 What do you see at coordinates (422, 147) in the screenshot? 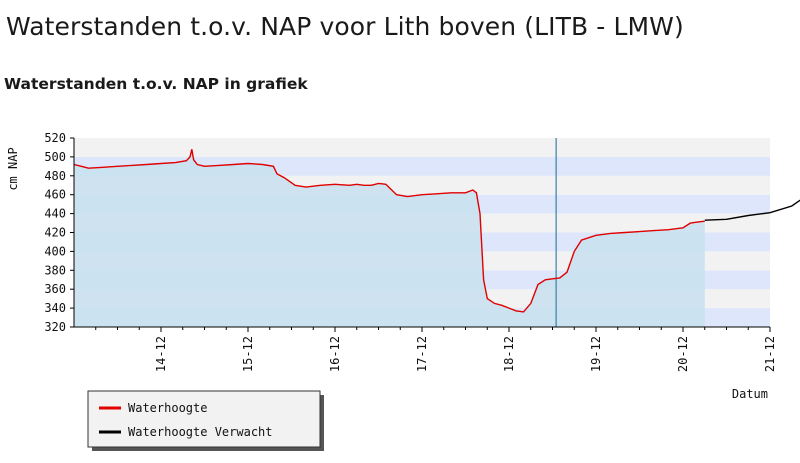
I see `background-band` at bounding box center [422, 147].